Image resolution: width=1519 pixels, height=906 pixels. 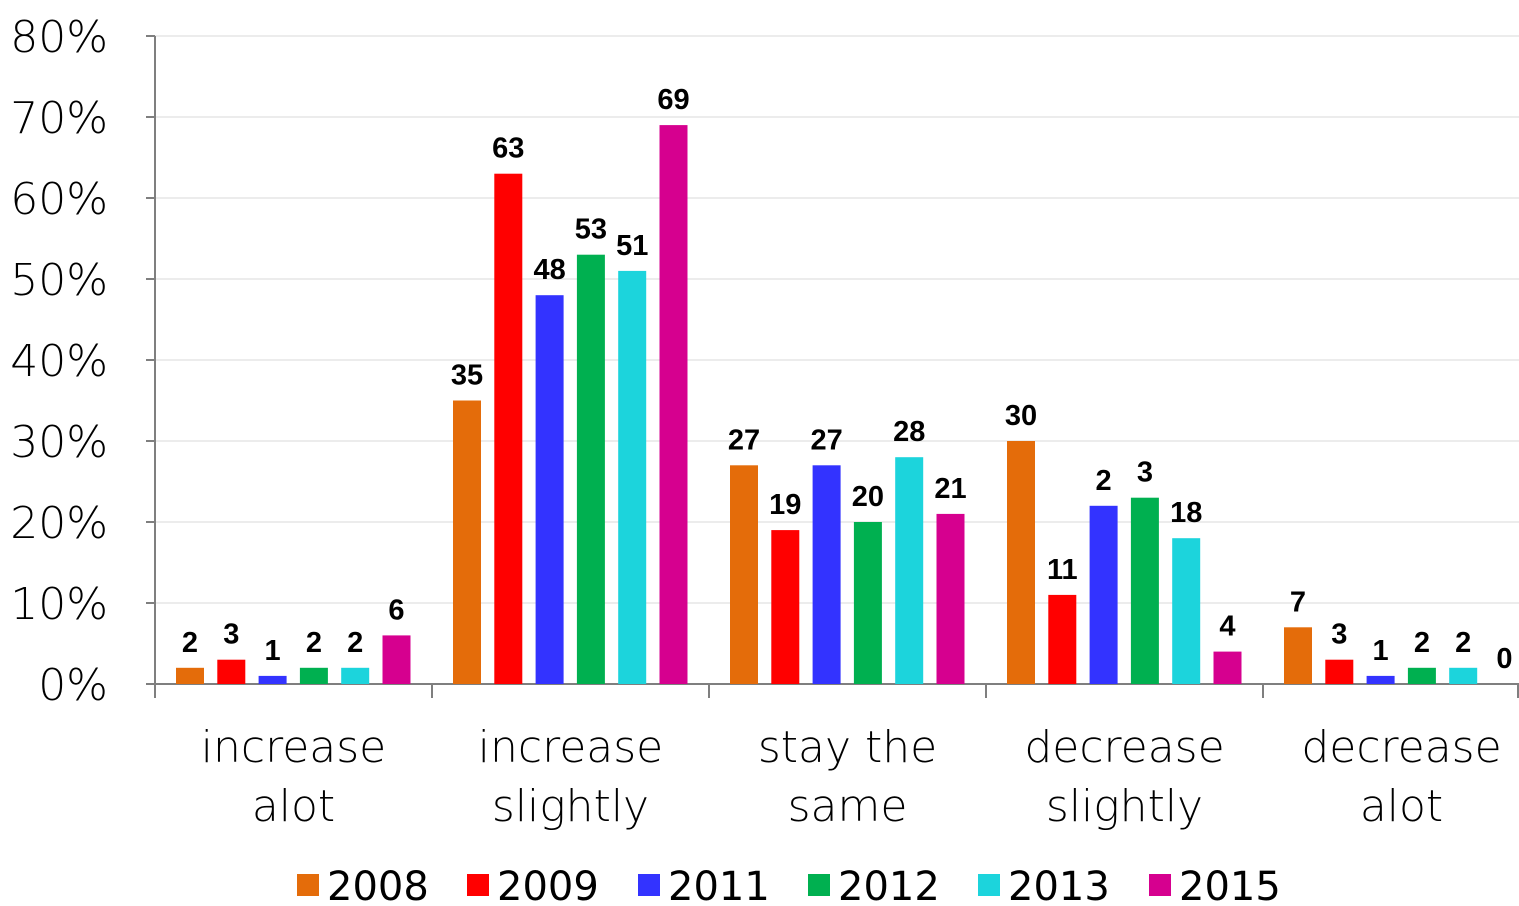 What do you see at coordinates (591, 230) in the screenshot?
I see `data-label: 53` at bounding box center [591, 230].